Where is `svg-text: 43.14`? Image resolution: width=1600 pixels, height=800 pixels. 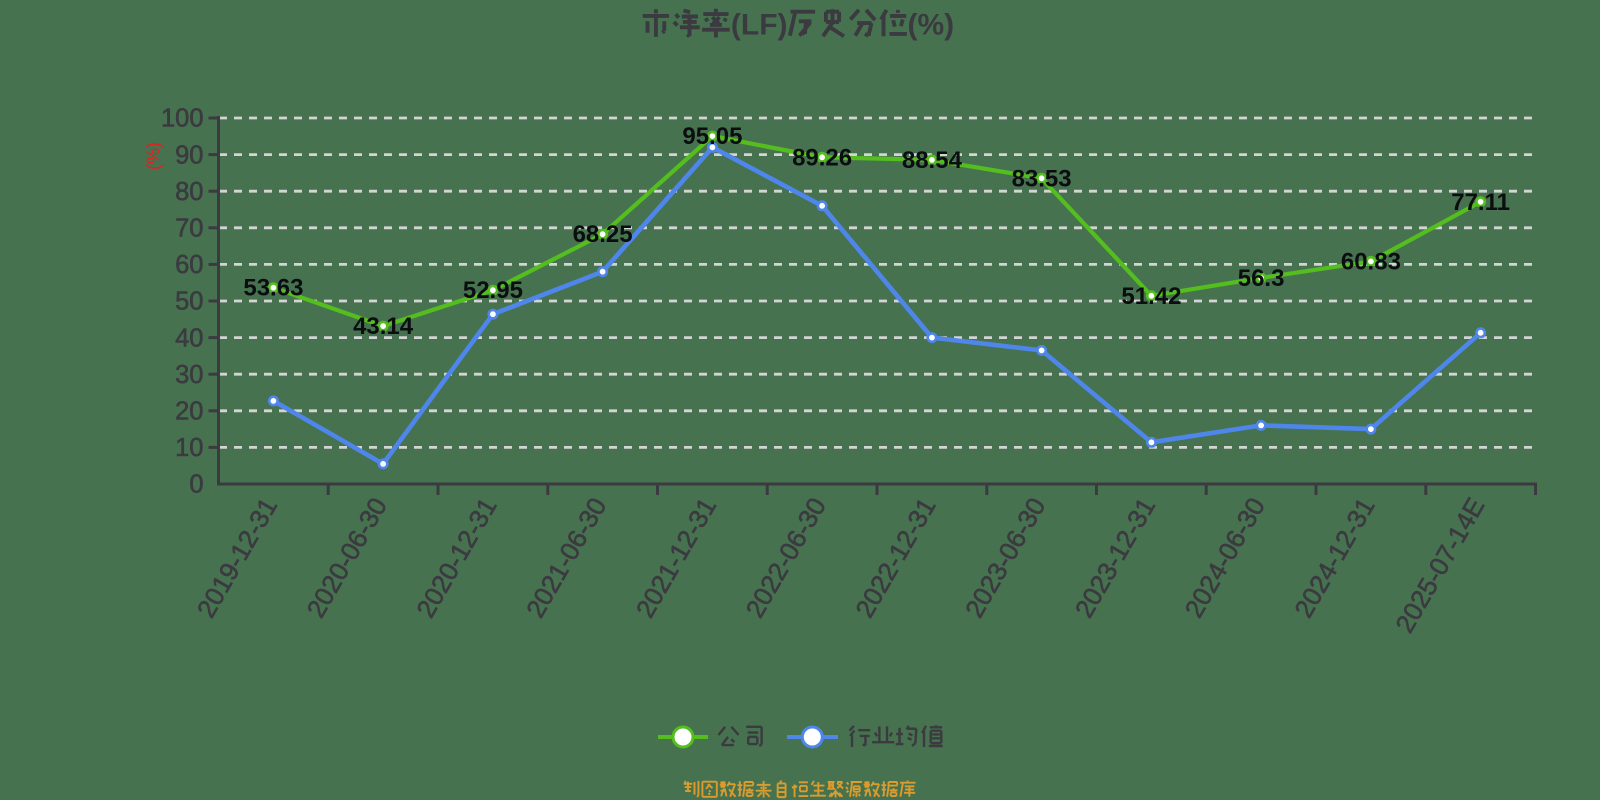
svg-text: 43.14 is located at coordinates (383, 326).